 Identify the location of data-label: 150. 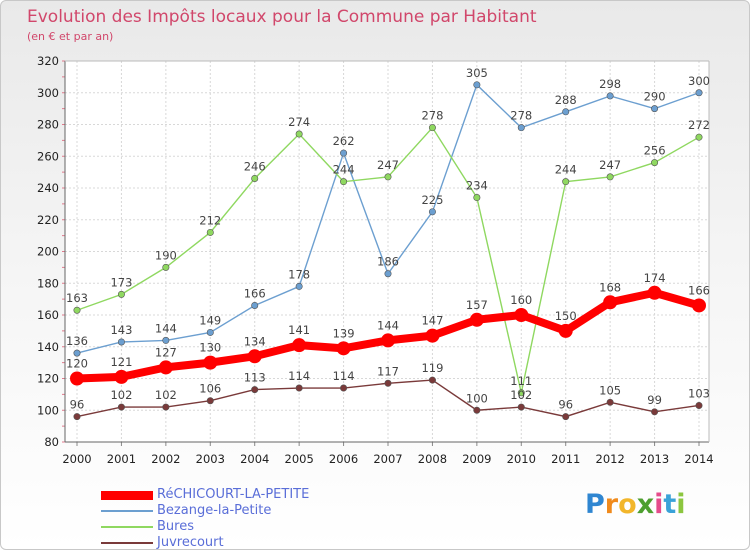
(566, 316).